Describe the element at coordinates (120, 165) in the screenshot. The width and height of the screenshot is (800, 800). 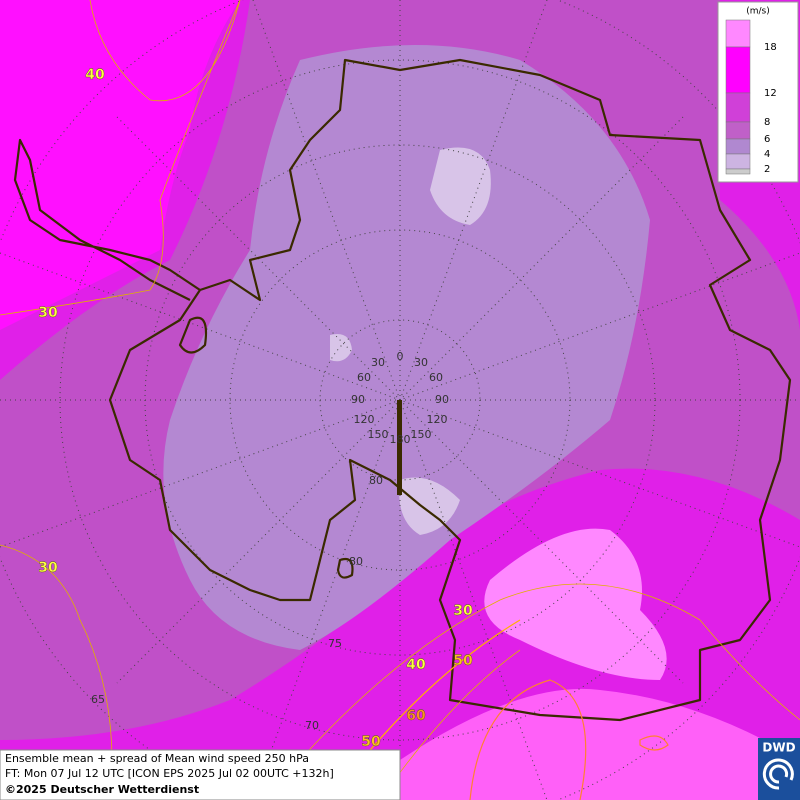
I see `field-high` at that location.